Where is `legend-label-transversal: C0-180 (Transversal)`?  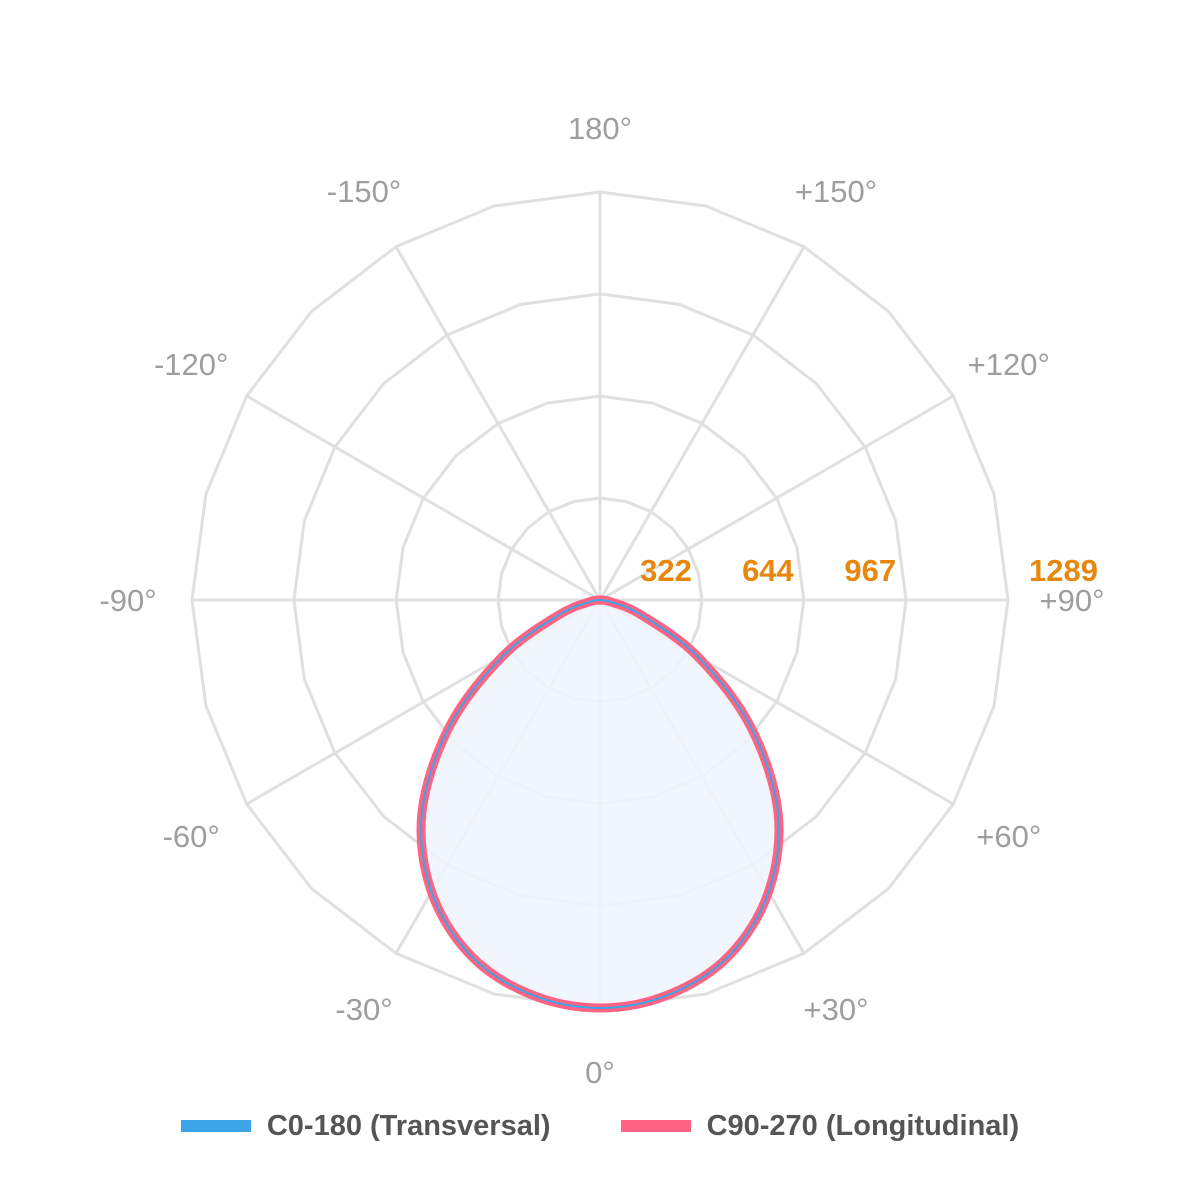
legend-label-transversal: C0-180 (Transversal) is located at coordinates (408, 1125).